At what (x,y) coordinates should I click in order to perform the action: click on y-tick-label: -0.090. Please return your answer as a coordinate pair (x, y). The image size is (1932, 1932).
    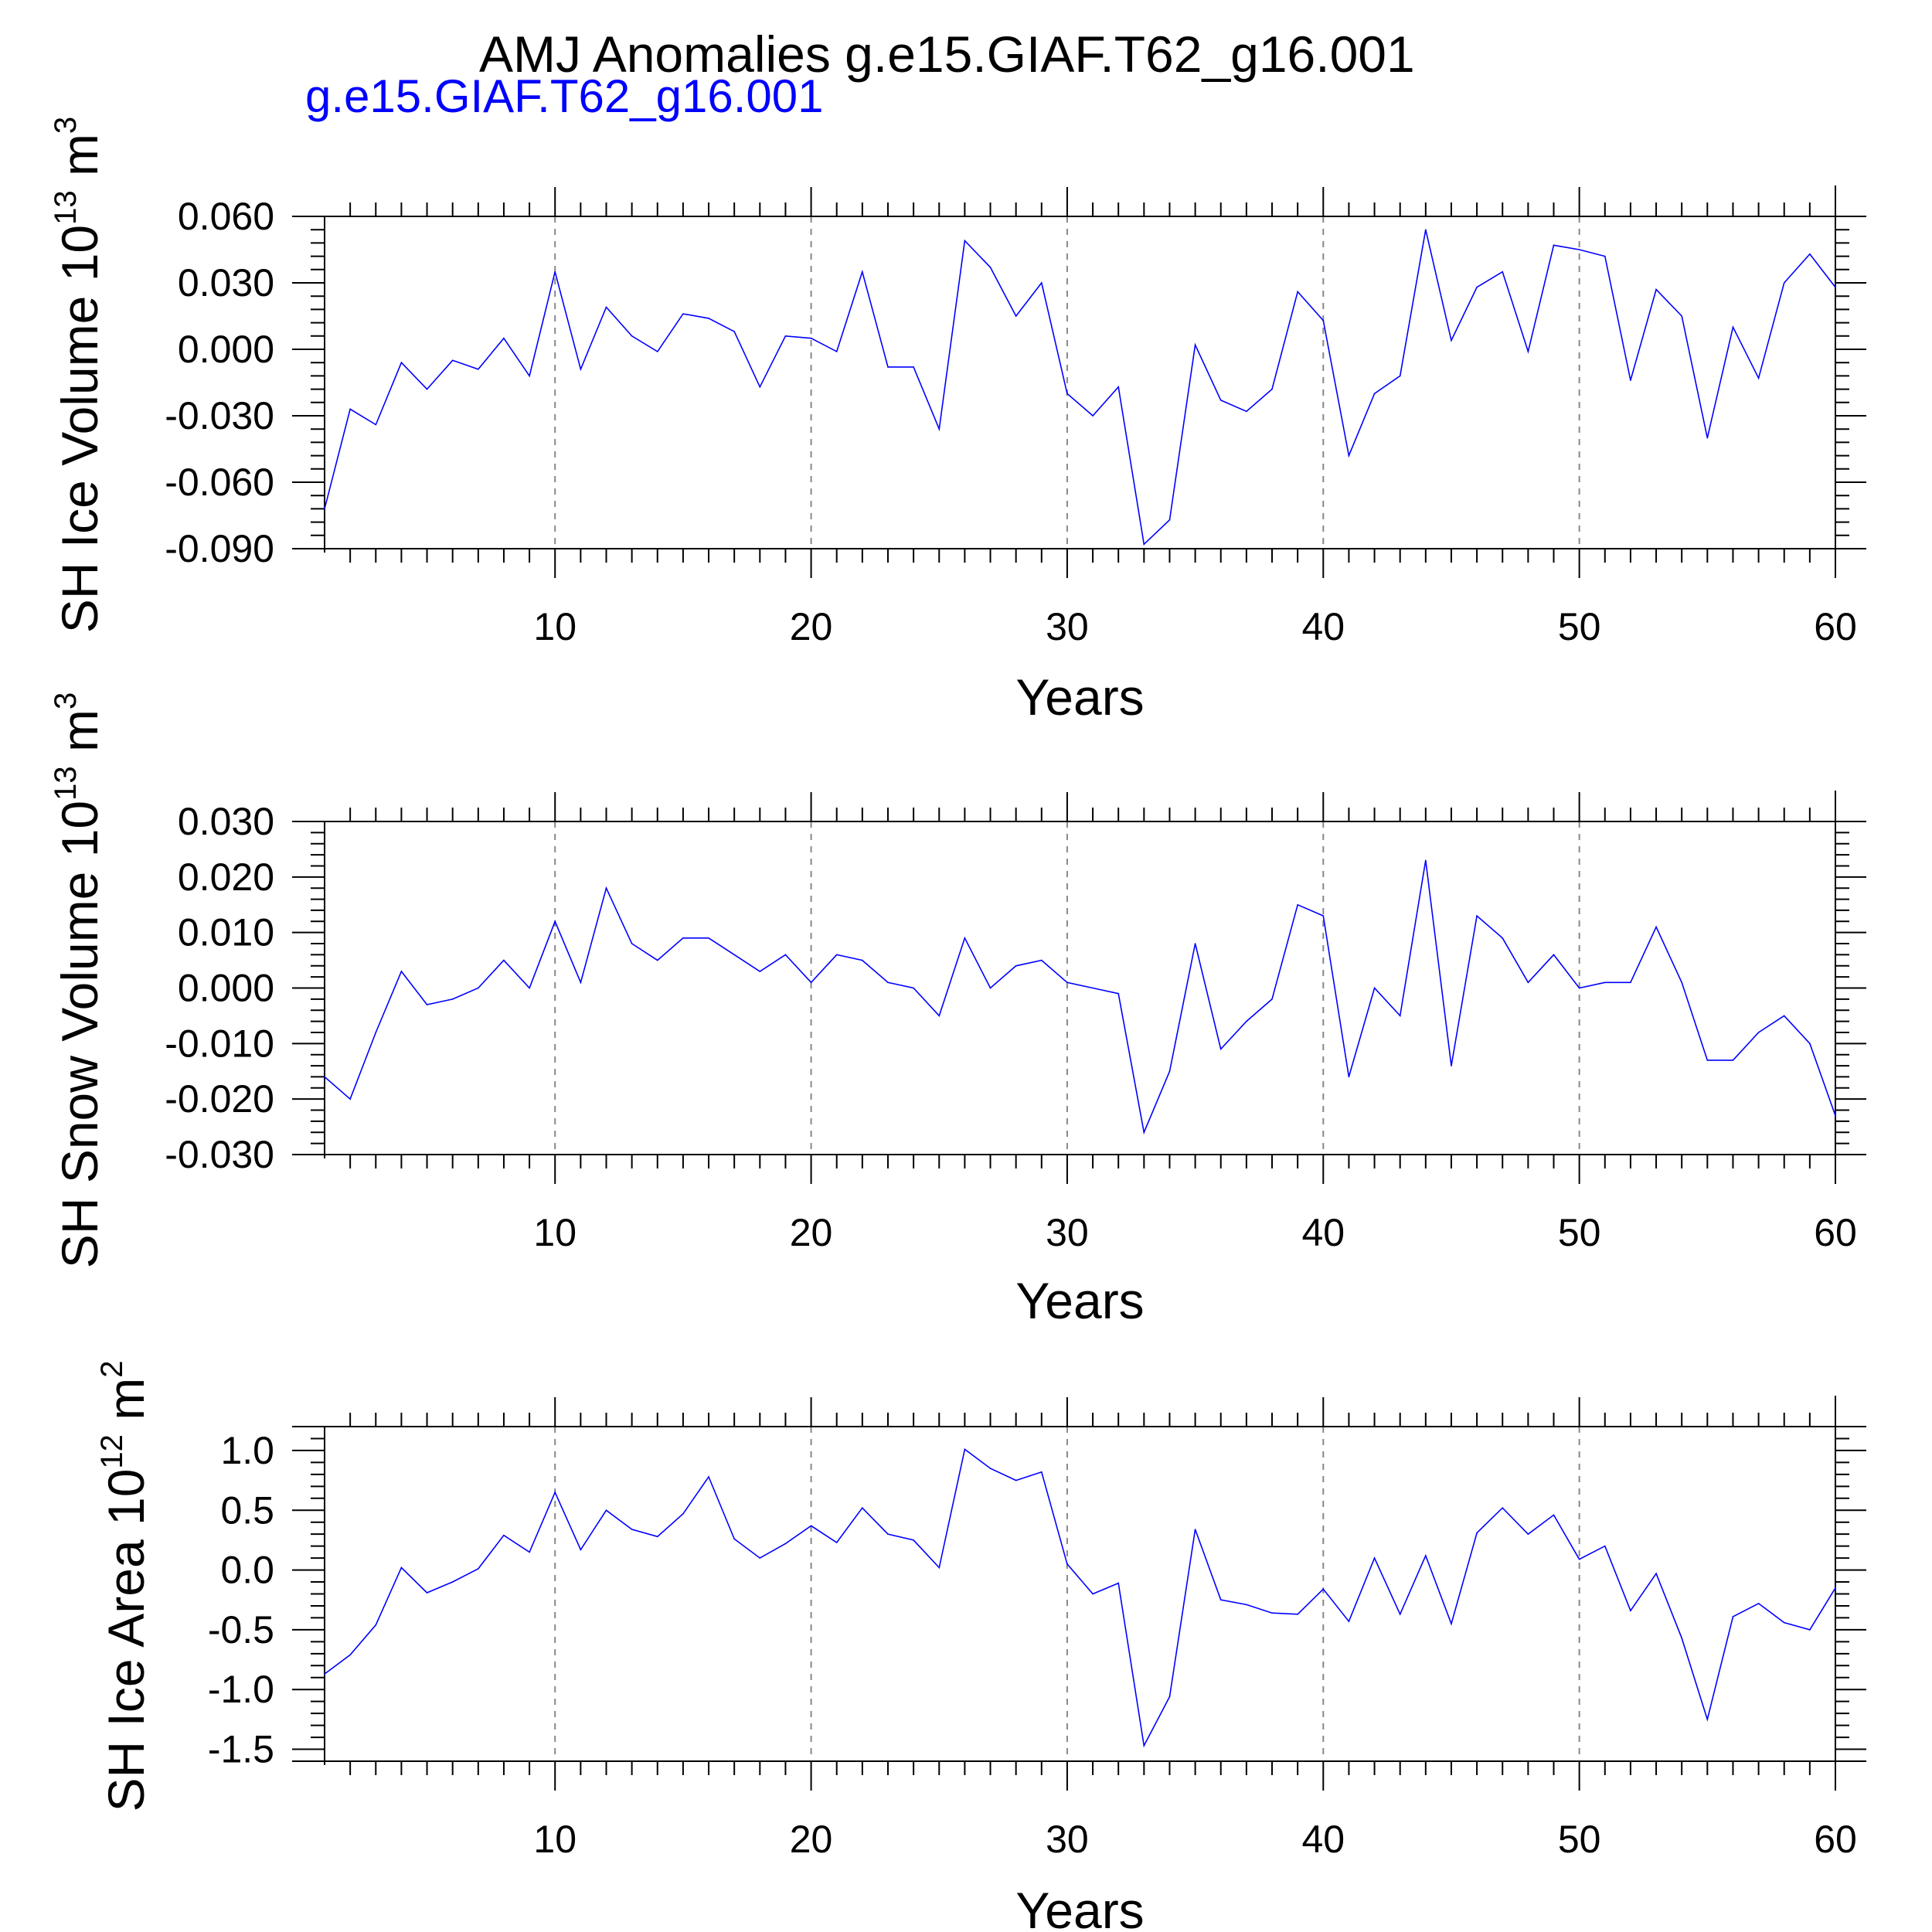
    Looking at the image, I should click on (220, 549).